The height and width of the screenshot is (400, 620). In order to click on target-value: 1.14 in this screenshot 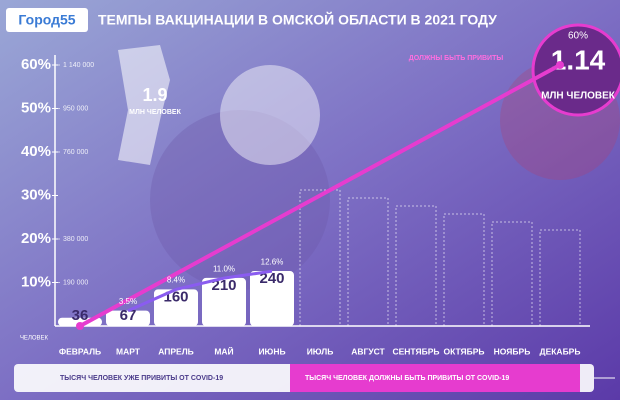, I will do `click(578, 59)`.